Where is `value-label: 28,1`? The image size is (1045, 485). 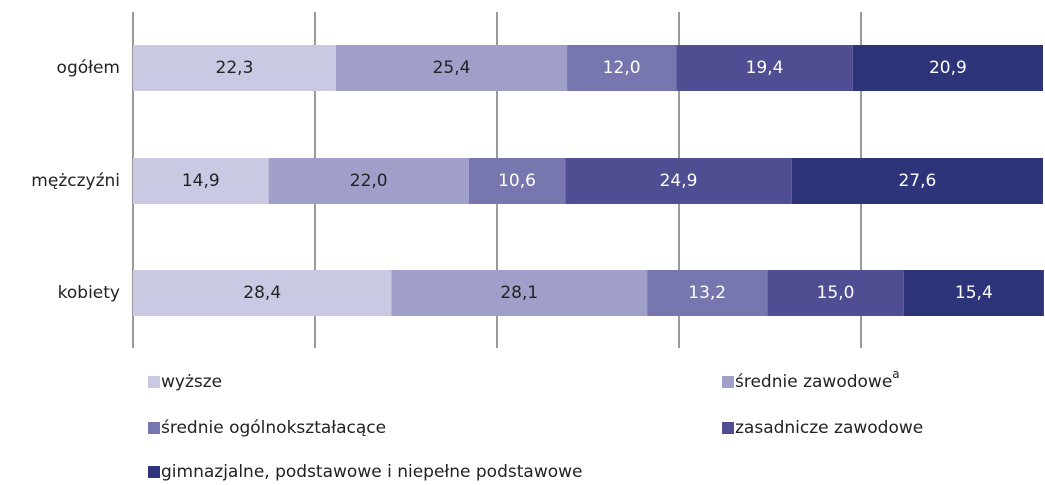 value-label: 28,1 is located at coordinates (519, 293).